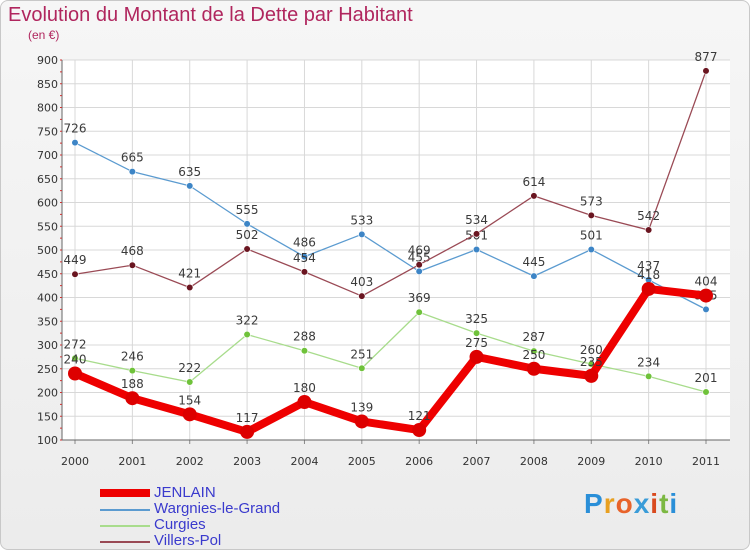 The height and width of the screenshot is (550, 750). Describe the element at coordinates (230, 493) in the screenshot. I see `legend-item: JENLAIN` at that location.